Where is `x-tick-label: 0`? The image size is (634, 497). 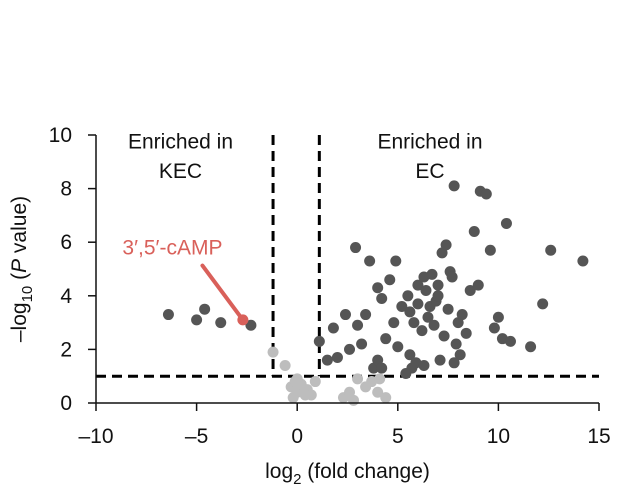 x-tick-label: 0 is located at coordinates (297, 436).